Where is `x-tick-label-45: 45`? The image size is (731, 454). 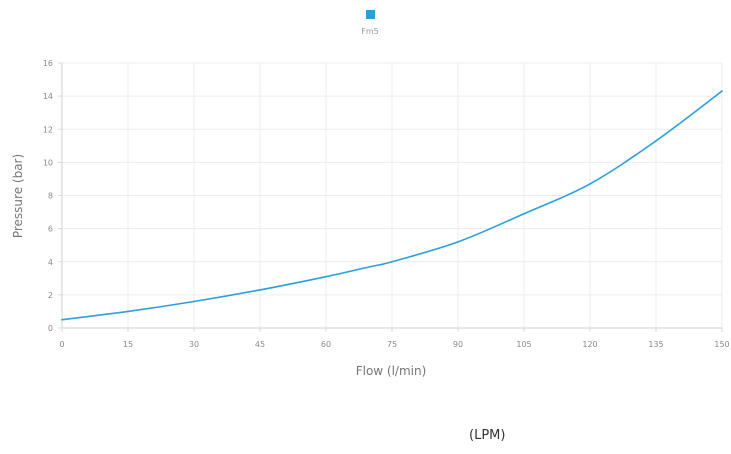 x-tick-label-45: 45 is located at coordinates (260, 344).